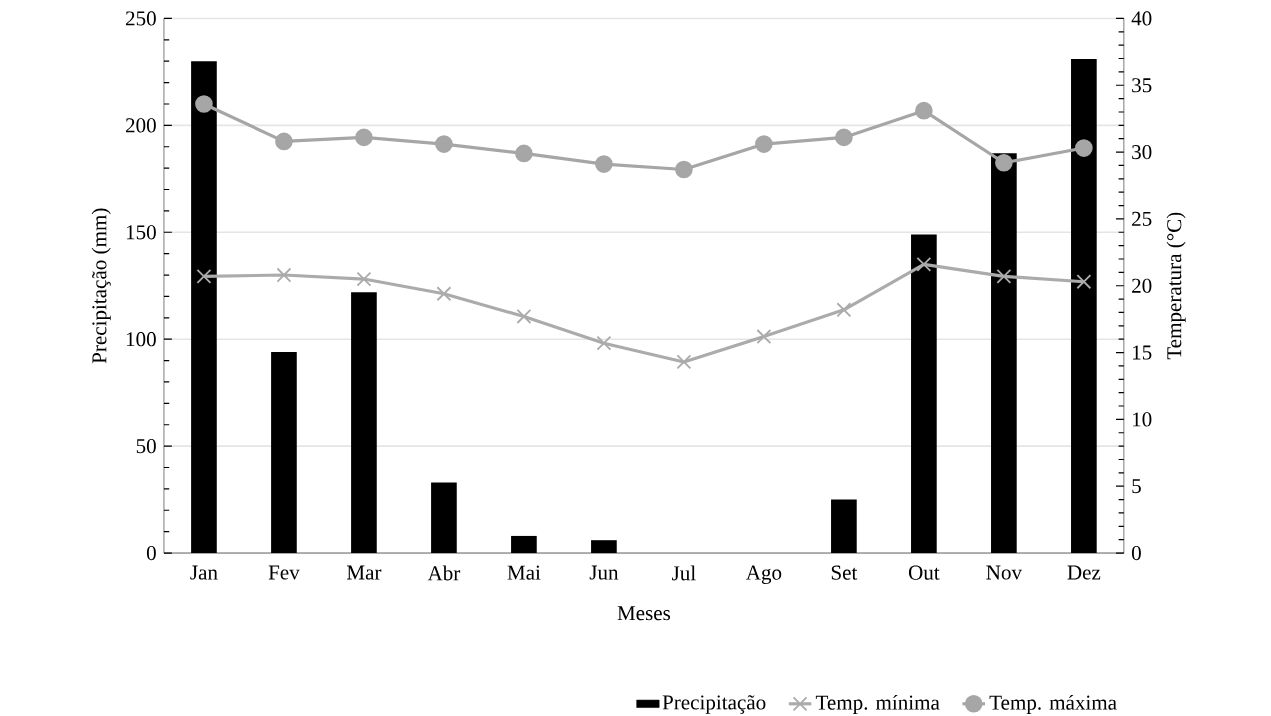 The height and width of the screenshot is (716, 1271). Describe the element at coordinates (1053, 704) in the screenshot. I see `legend-label: Temp. máxima` at that location.